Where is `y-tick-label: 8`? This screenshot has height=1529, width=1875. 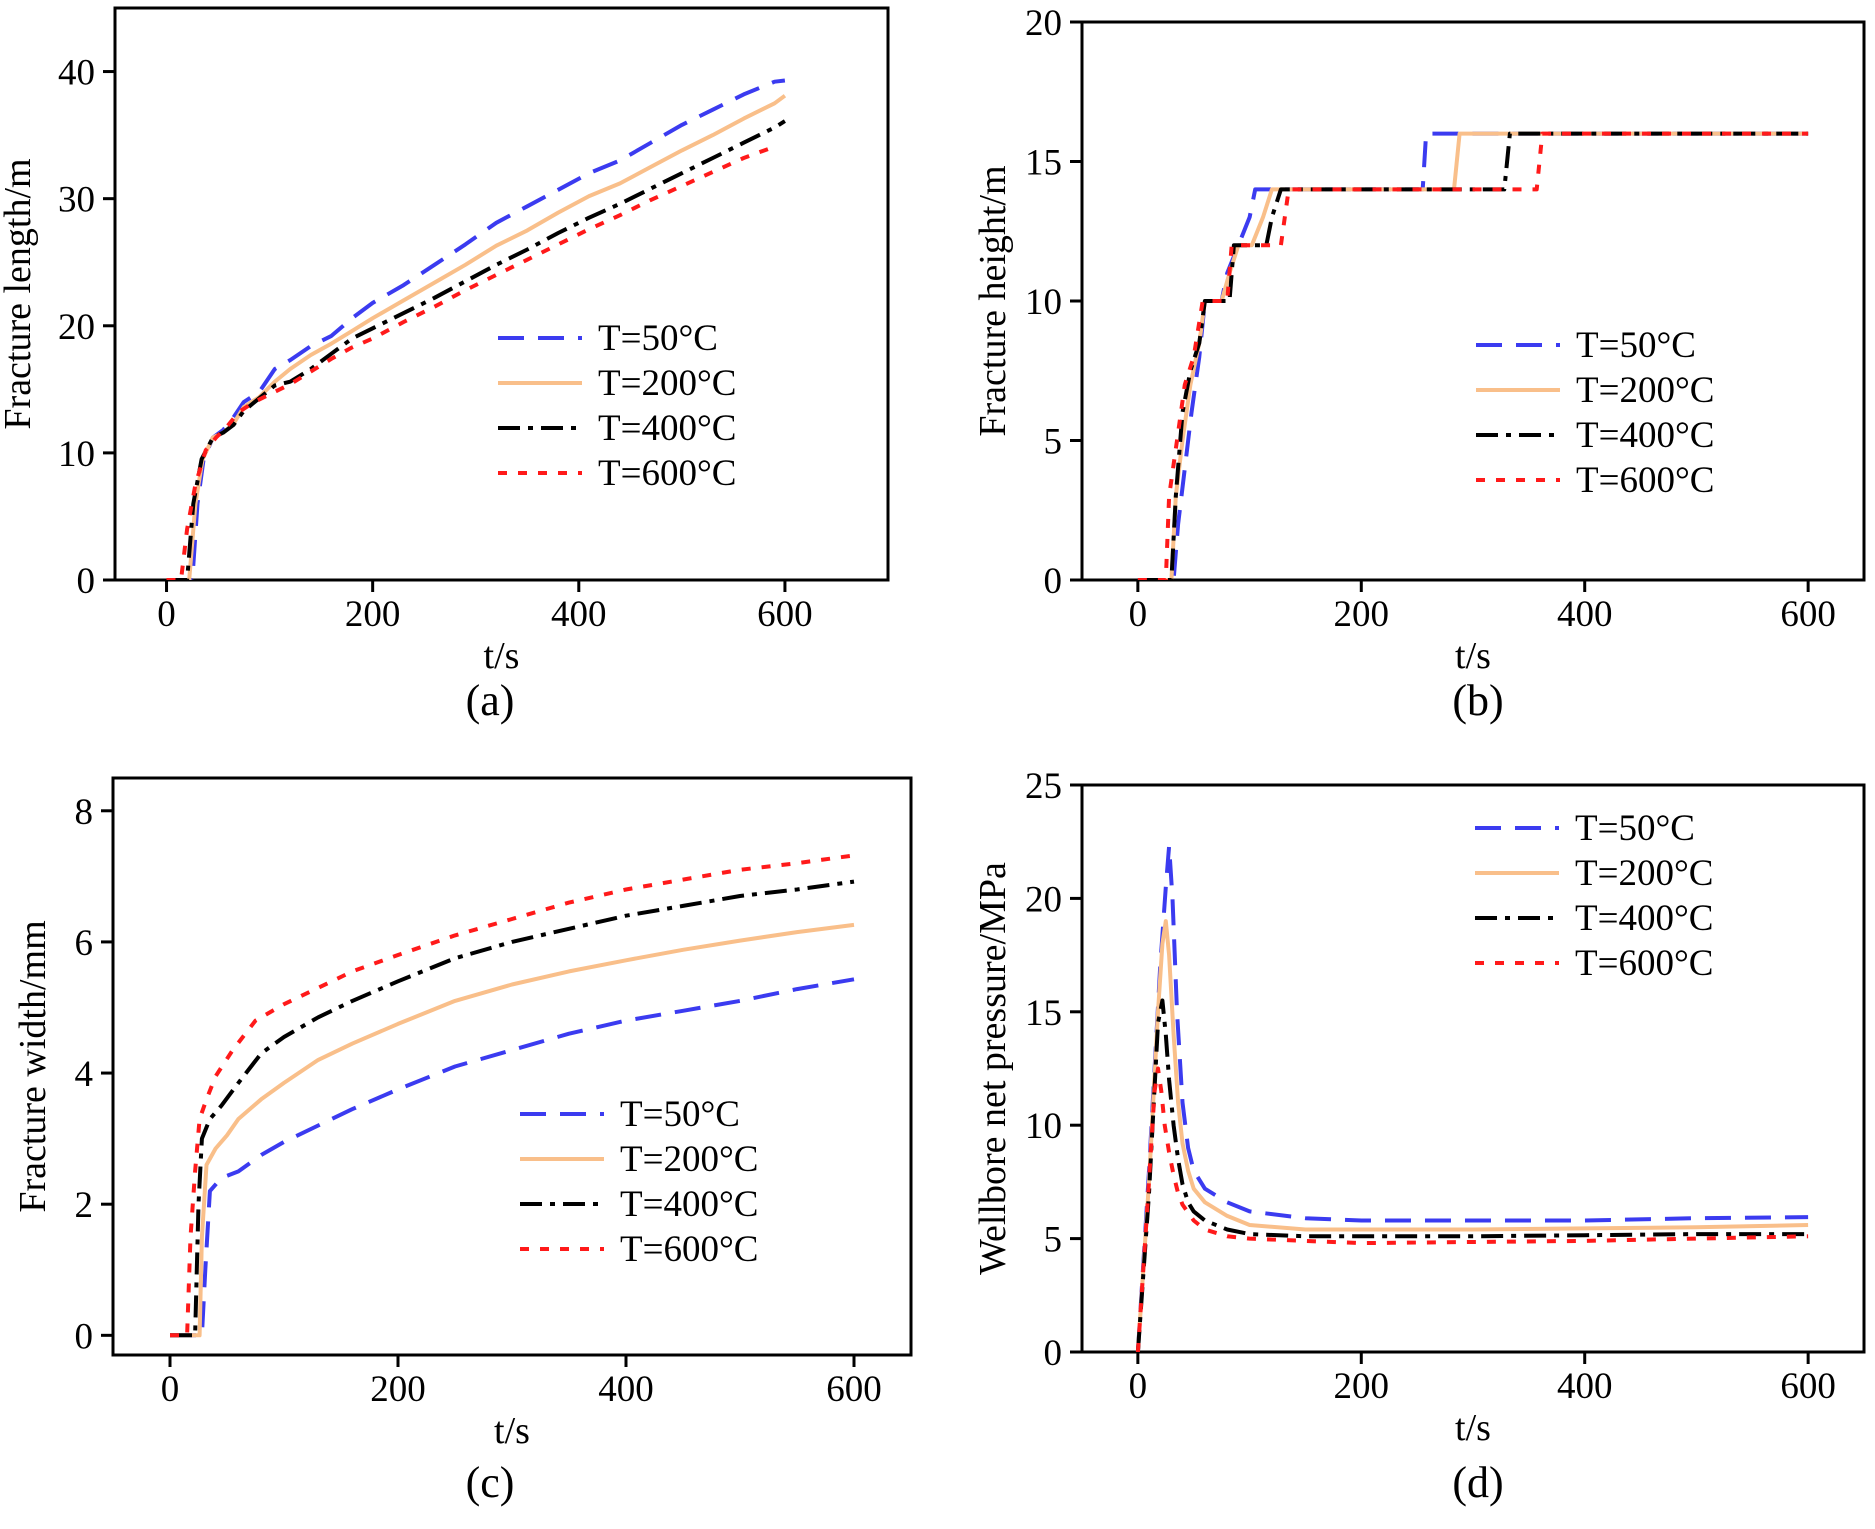
y-tick-label: 8 is located at coordinates (84, 812).